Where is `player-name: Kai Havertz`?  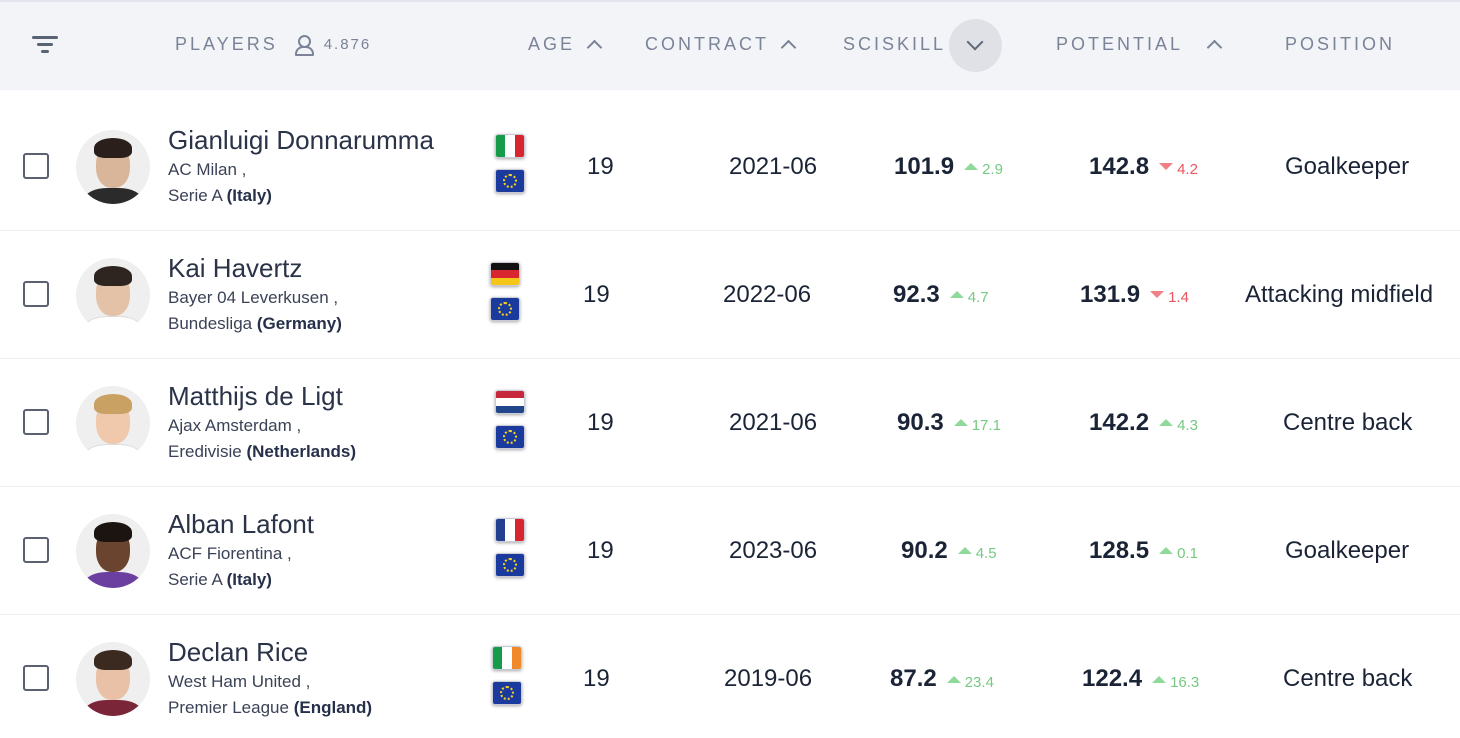
player-name: Kai Havertz is located at coordinates (235, 268).